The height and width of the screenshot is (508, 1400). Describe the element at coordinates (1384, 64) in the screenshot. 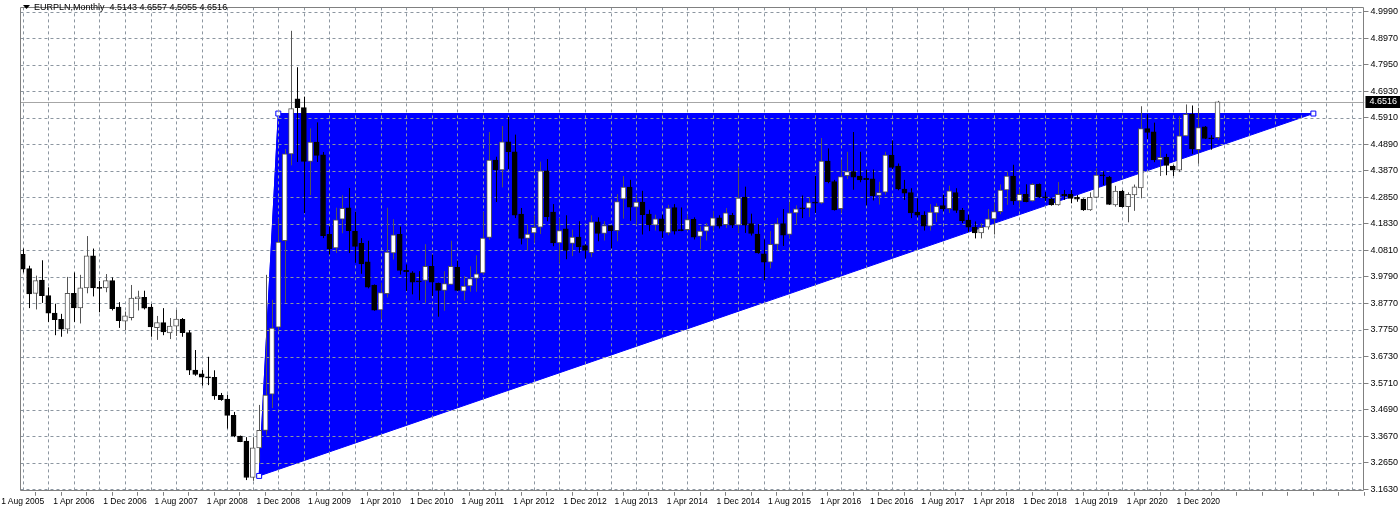

I see `y-tick-label: 4.7950` at that location.